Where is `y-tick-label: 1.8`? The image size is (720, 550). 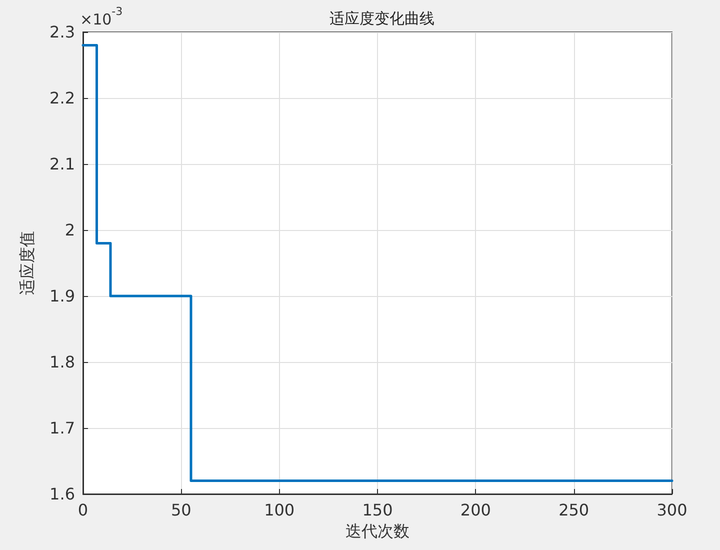 y-tick-label: 1.8 is located at coordinates (62, 362).